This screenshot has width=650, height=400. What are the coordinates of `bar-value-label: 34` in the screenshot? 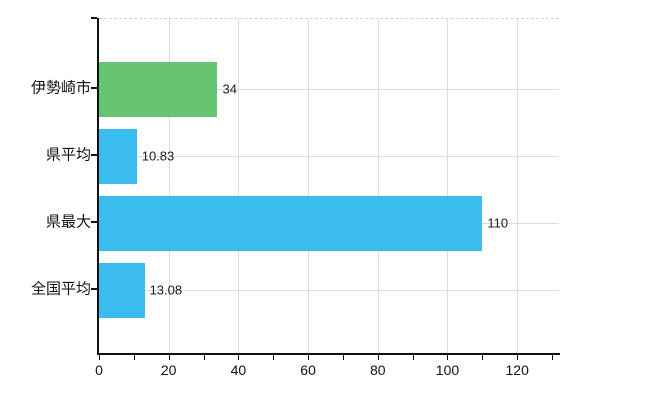 It's located at (229, 89).